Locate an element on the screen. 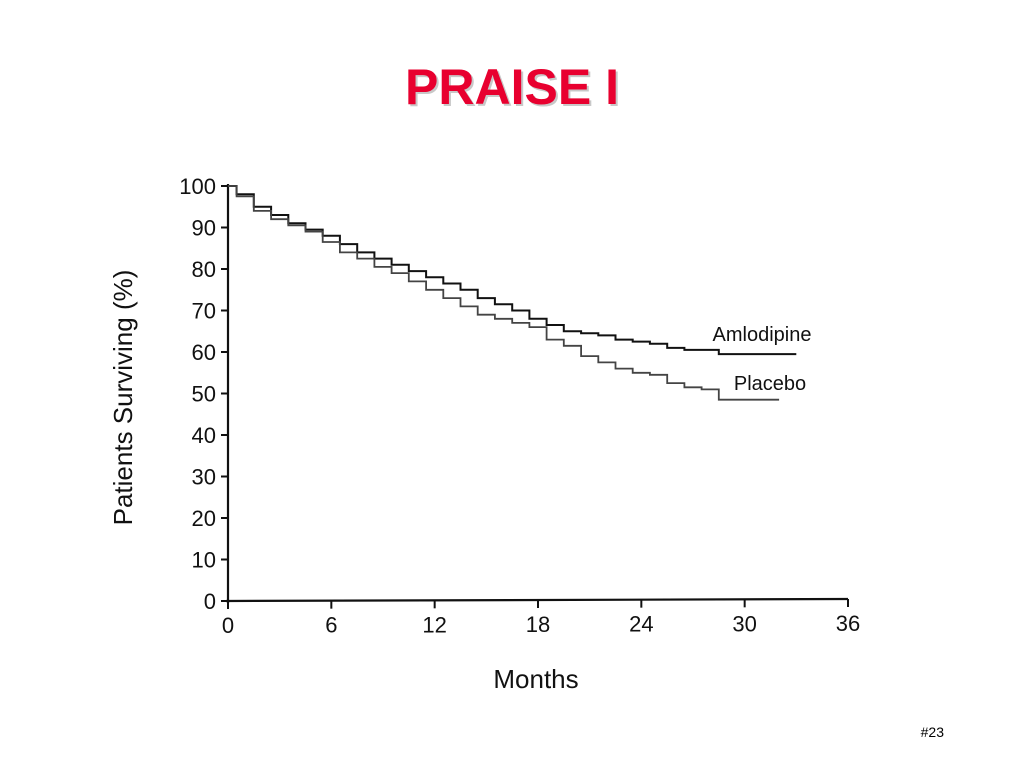  y-tick-label: 40 is located at coordinates (204, 435).